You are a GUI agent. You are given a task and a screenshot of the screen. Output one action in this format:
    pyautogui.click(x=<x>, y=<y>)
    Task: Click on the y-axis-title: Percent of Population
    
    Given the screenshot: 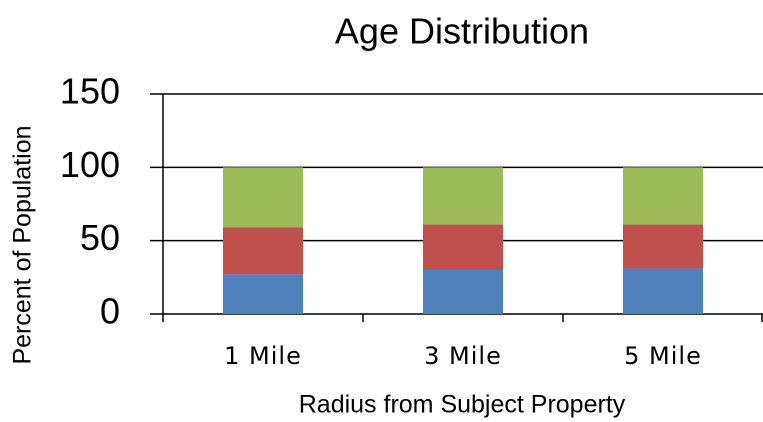 What is the action you would take?
    pyautogui.click(x=23, y=244)
    